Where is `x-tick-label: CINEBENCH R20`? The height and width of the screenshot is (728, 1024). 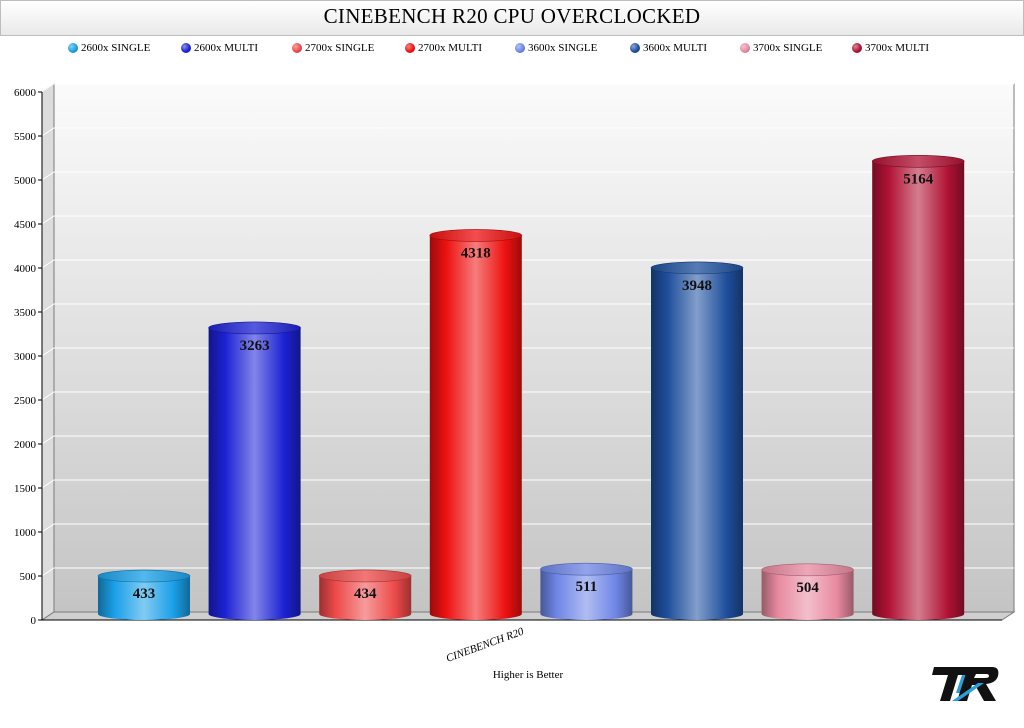 x-tick-label: CINEBENCH R20 is located at coordinates (485, 644).